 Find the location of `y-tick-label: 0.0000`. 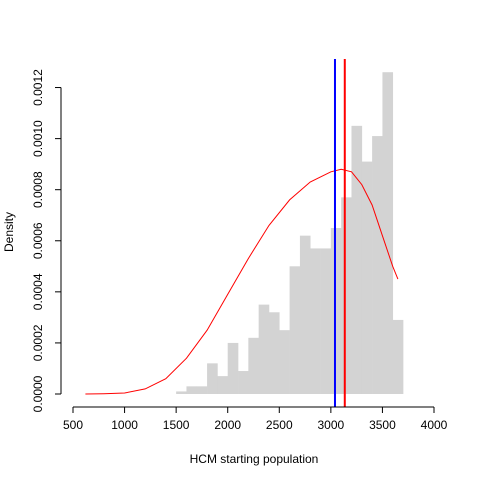

y-tick-label: 0.0000 is located at coordinates (38, 393).